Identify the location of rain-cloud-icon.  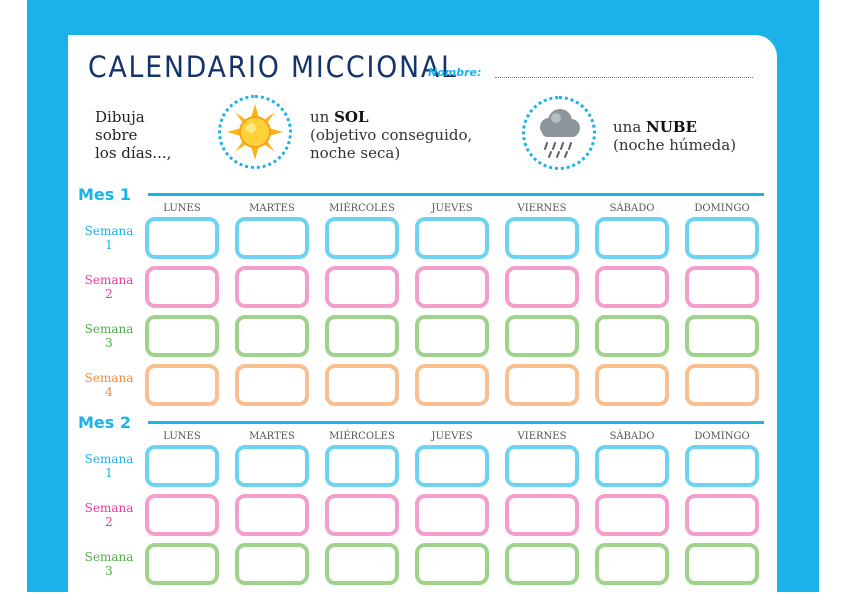
(560, 133).